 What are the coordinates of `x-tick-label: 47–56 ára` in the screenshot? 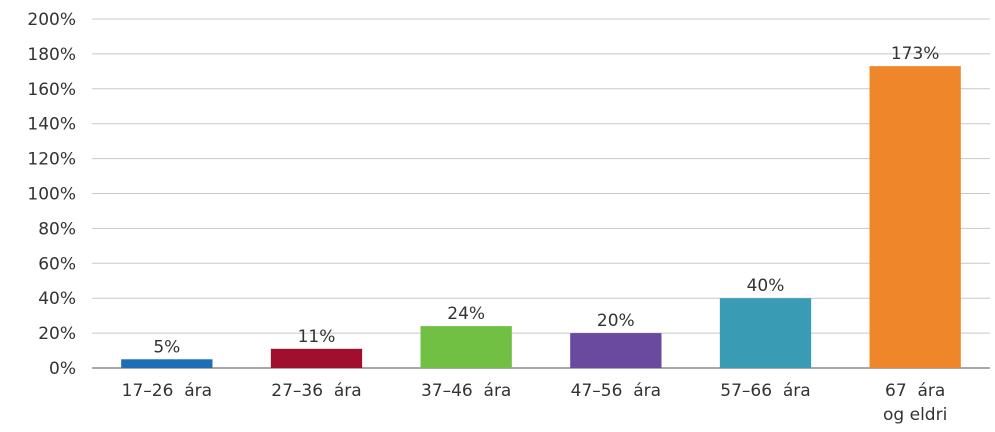 It's located at (616, 391).